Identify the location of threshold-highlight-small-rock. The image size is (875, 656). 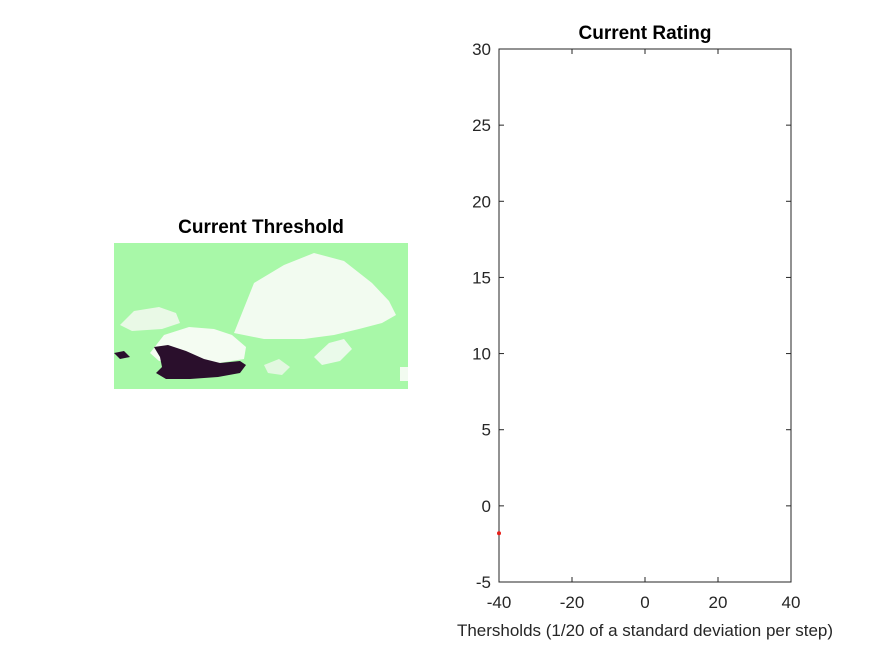
(333, 352).